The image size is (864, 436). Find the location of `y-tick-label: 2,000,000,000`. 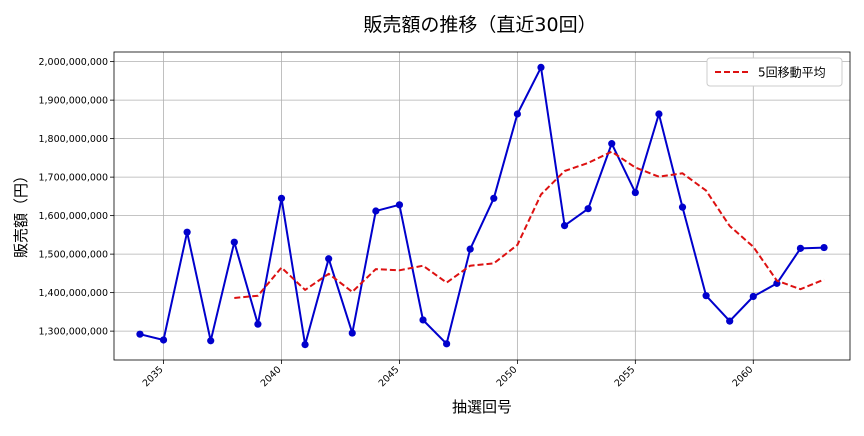

y-tick-label: 2,000,000,000 is located at coordinates (73, 62).